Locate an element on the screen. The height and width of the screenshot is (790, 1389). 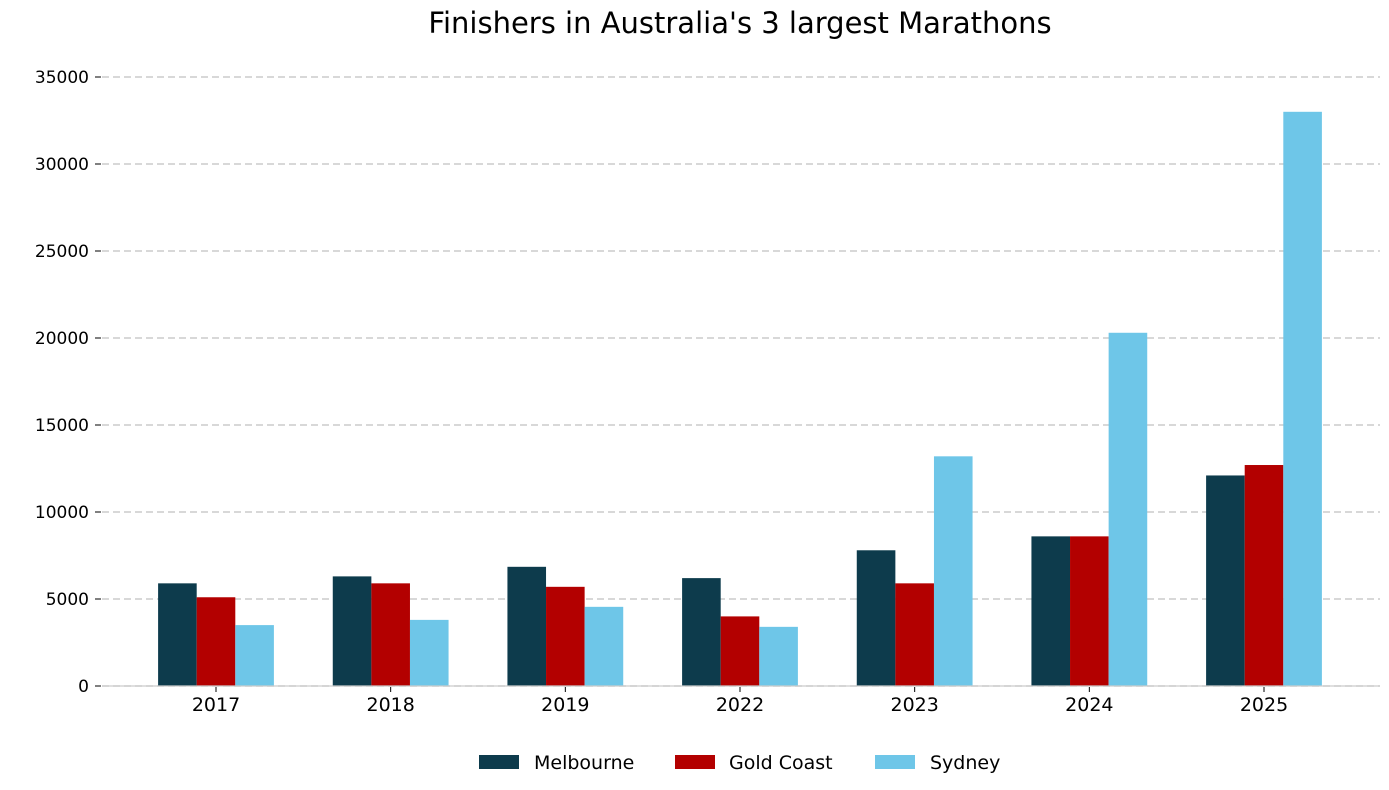
legend: Melbourne Gold Coast Sydney is located at coordinates (739, 763).